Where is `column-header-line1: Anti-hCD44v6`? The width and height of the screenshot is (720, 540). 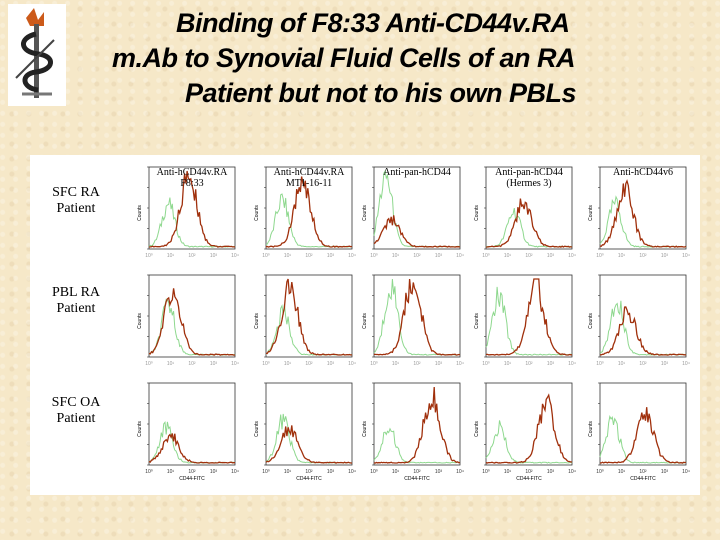 column-header-line1: Anti-hCD44v6 is located at coordinates (643, 172).